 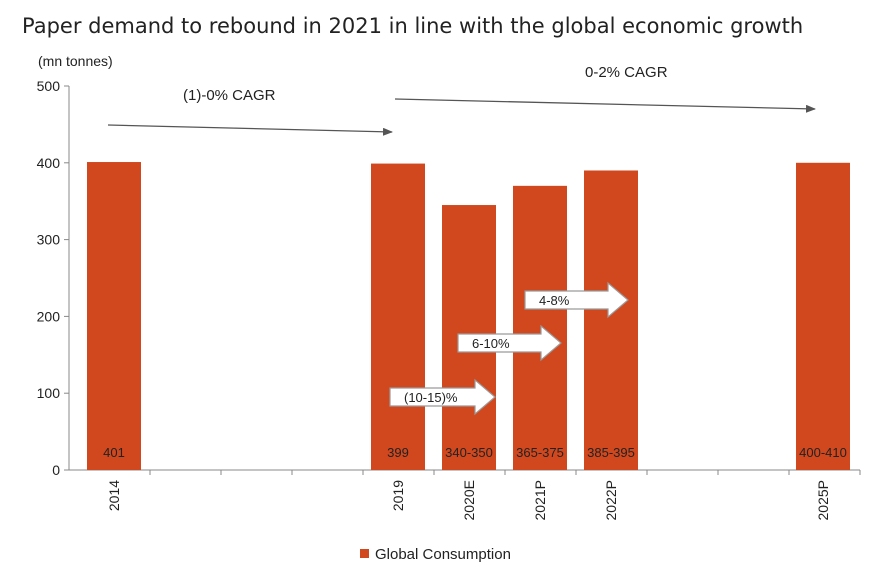 I want to click on cagr-arrow-2014-2019, so click(x=250, y=130).